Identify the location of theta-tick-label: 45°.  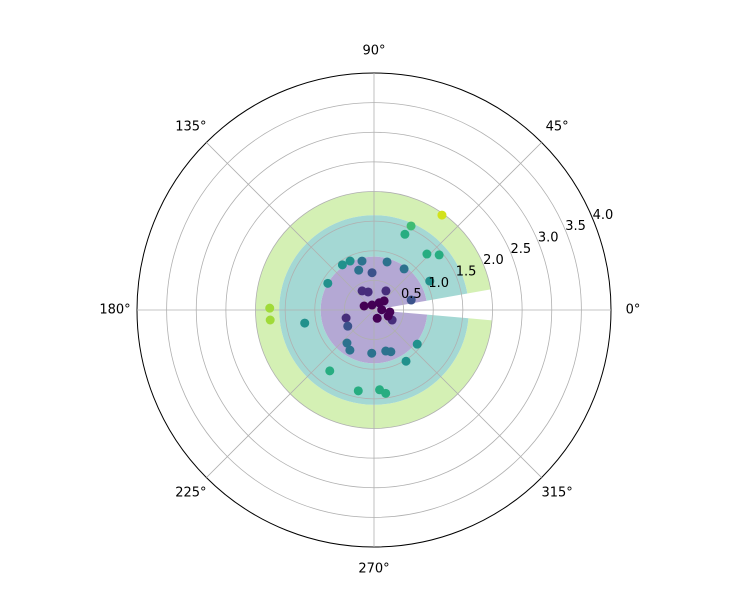
(557, 126).